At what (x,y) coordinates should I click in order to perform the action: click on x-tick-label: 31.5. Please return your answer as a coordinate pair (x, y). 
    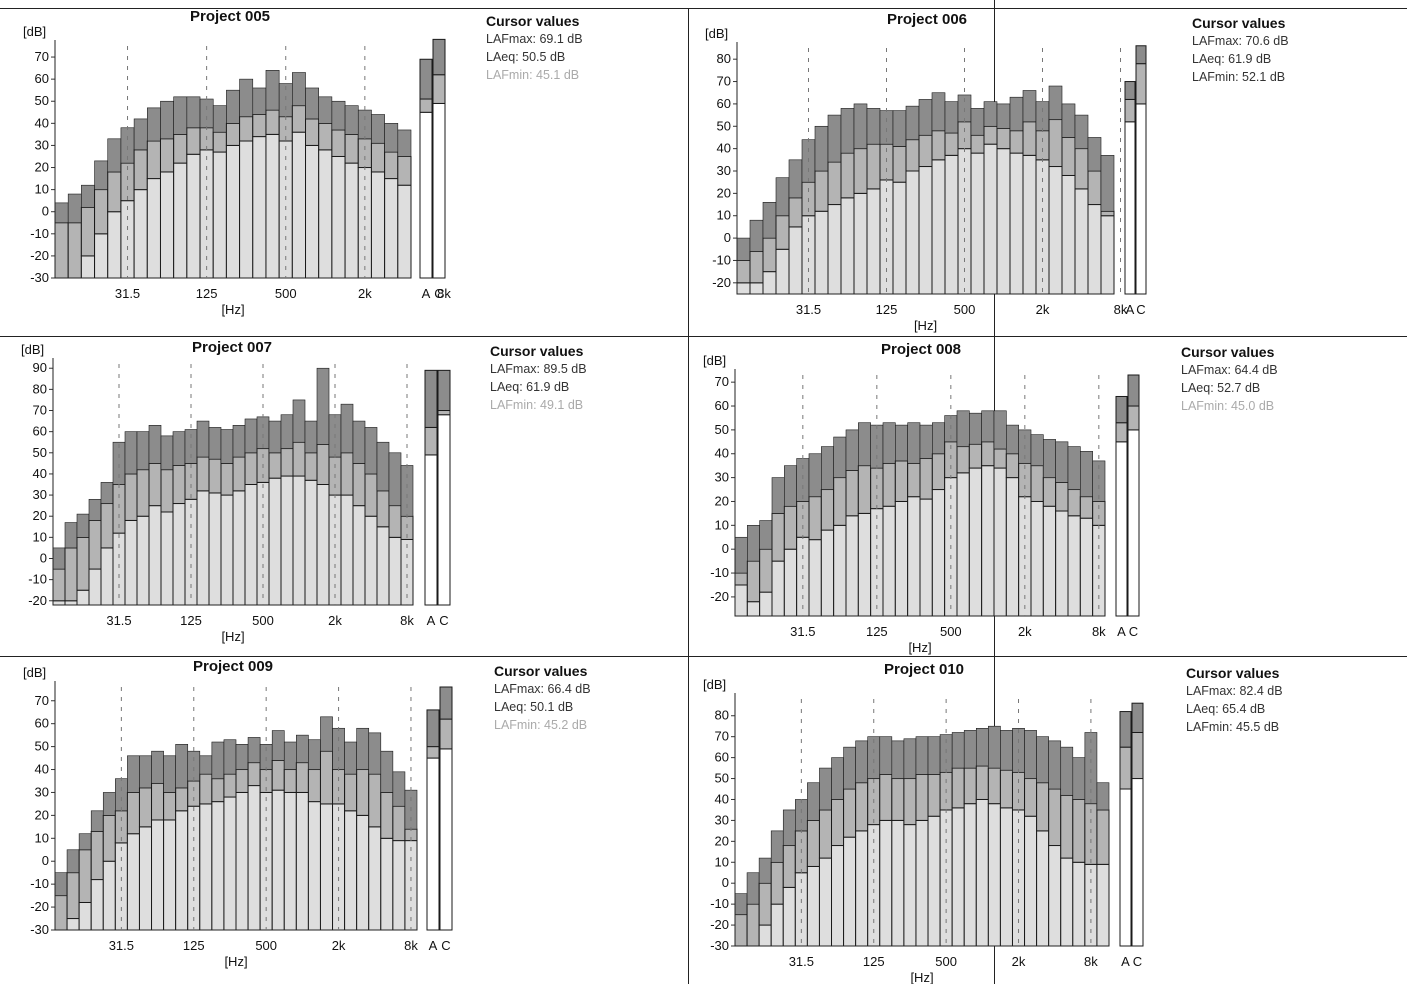
    Looking at the image, I should click on (121, 945).